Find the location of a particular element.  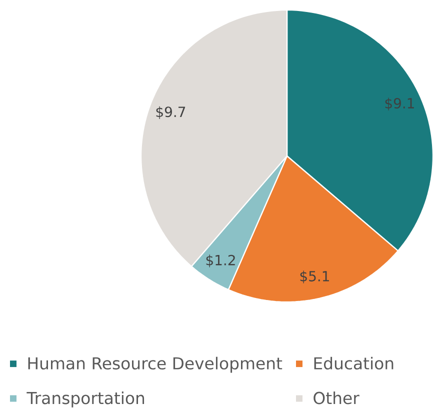

data-label: $1.2 is located at coordinates (220, 261).